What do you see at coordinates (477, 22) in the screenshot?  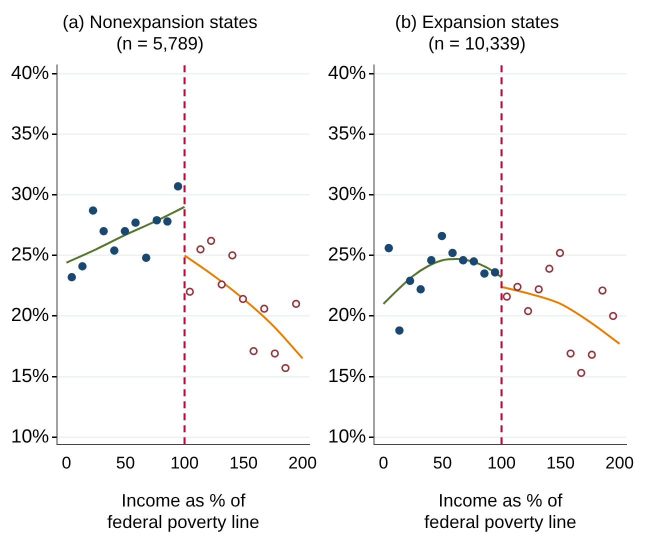 I see `chart-title: (b) Expansion states` at bounding box center [477, 22].